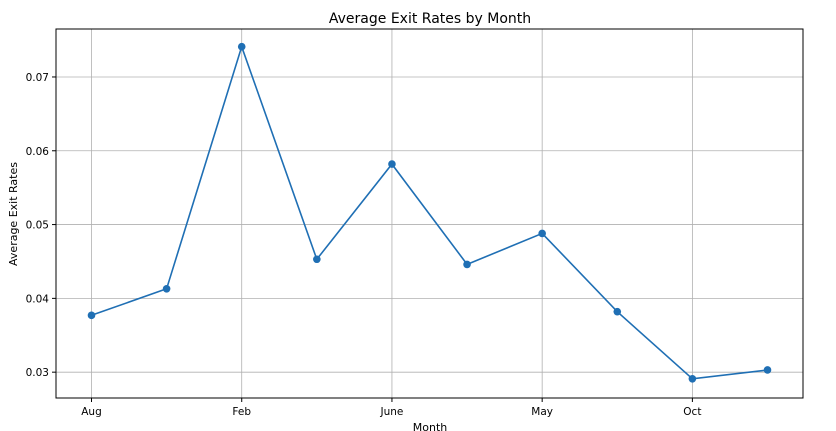 The image size is (836, 431). I want to click on y-axis-label: Average Exit Rates, so click(13, 214).